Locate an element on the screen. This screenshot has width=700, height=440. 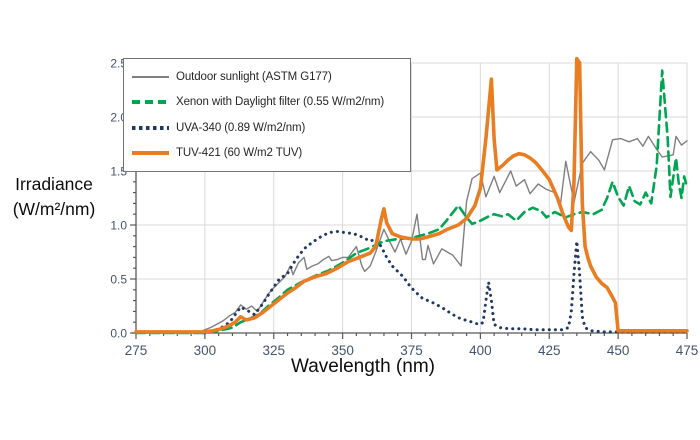
legend-item-tuv421: TUV-421 (60 W/m2 TUV) is located at coordinates (267, 153).